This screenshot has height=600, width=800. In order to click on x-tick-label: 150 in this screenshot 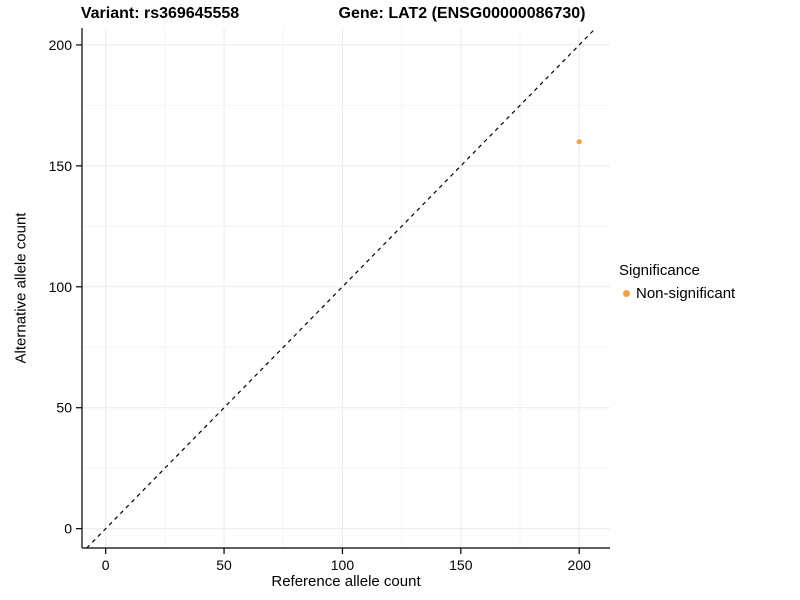, I will do `click(461, 565)`.